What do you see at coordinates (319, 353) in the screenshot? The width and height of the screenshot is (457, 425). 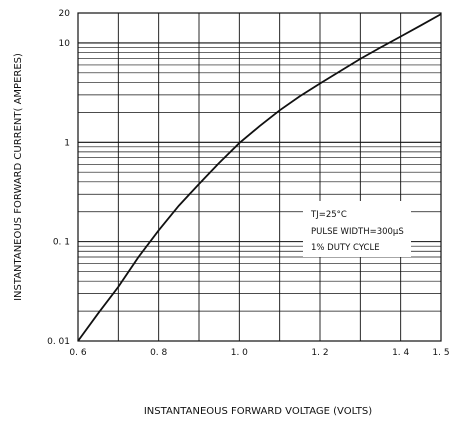 I see `x-tick-label: 1. 2` at bounding box center [319, 353].